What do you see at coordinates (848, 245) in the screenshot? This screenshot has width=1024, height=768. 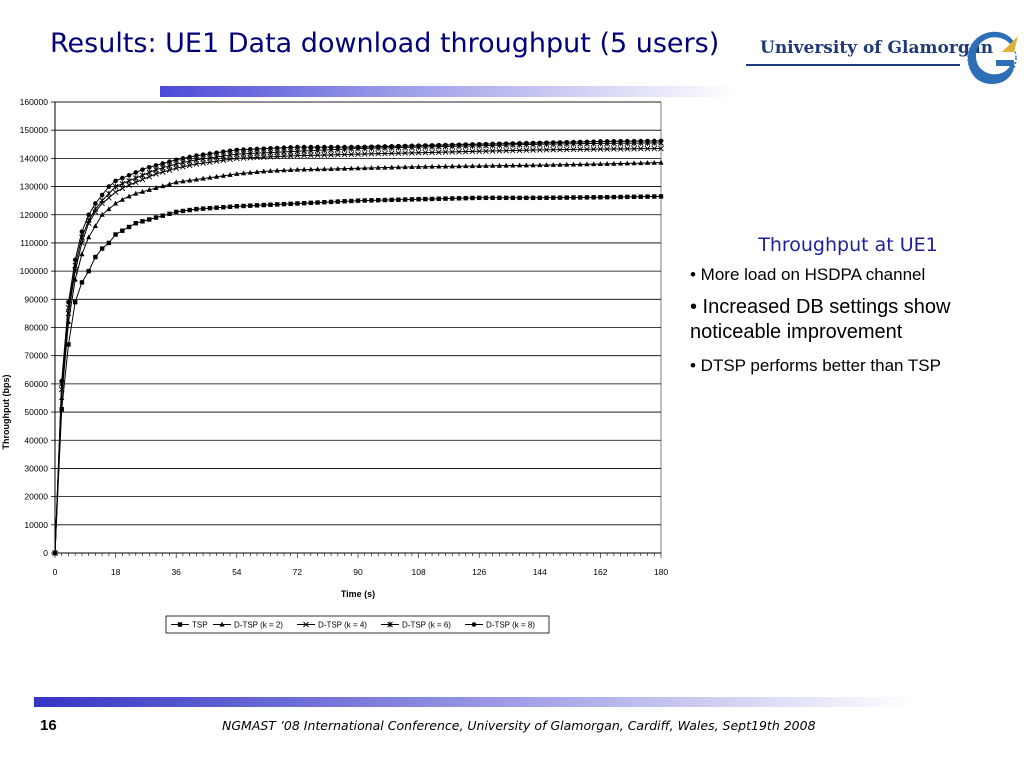 I see `side-heading: Throughput at UE1` at bounding box center [848, 245].